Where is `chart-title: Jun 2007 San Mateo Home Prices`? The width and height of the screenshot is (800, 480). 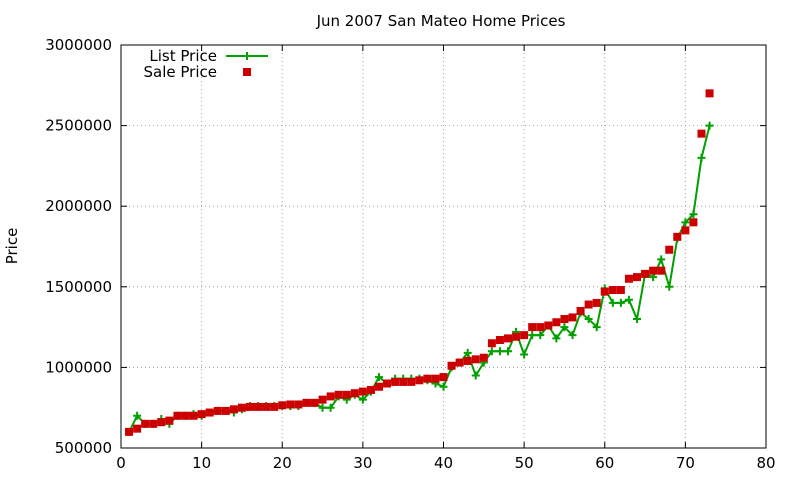
chart-title: Jun 2007 San Mateo Home Prices is located at coordinates (441, 21).